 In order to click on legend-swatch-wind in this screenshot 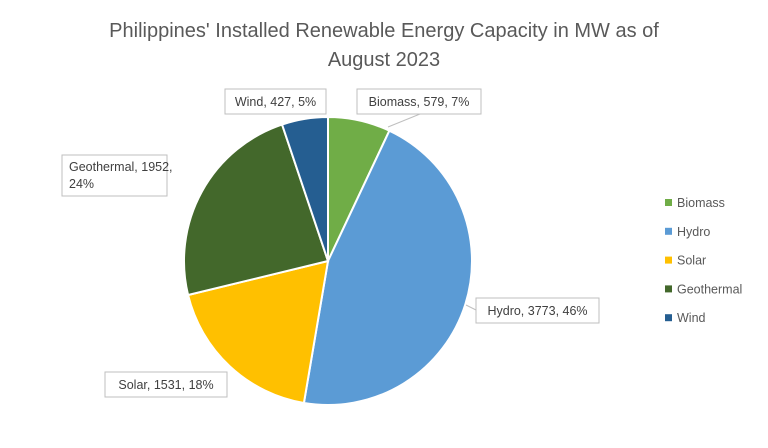, I will do `click(668, 318)`.